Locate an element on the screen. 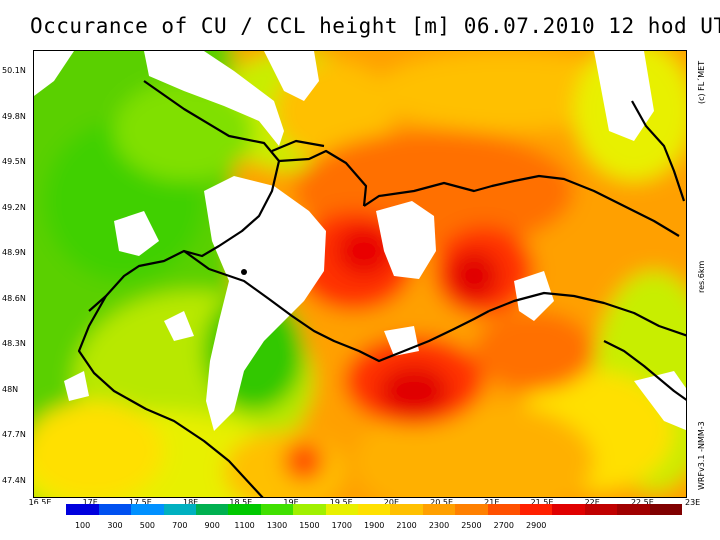 The image size is (720, 540). longitude-label: 22E is located at coordinates (592, 502).